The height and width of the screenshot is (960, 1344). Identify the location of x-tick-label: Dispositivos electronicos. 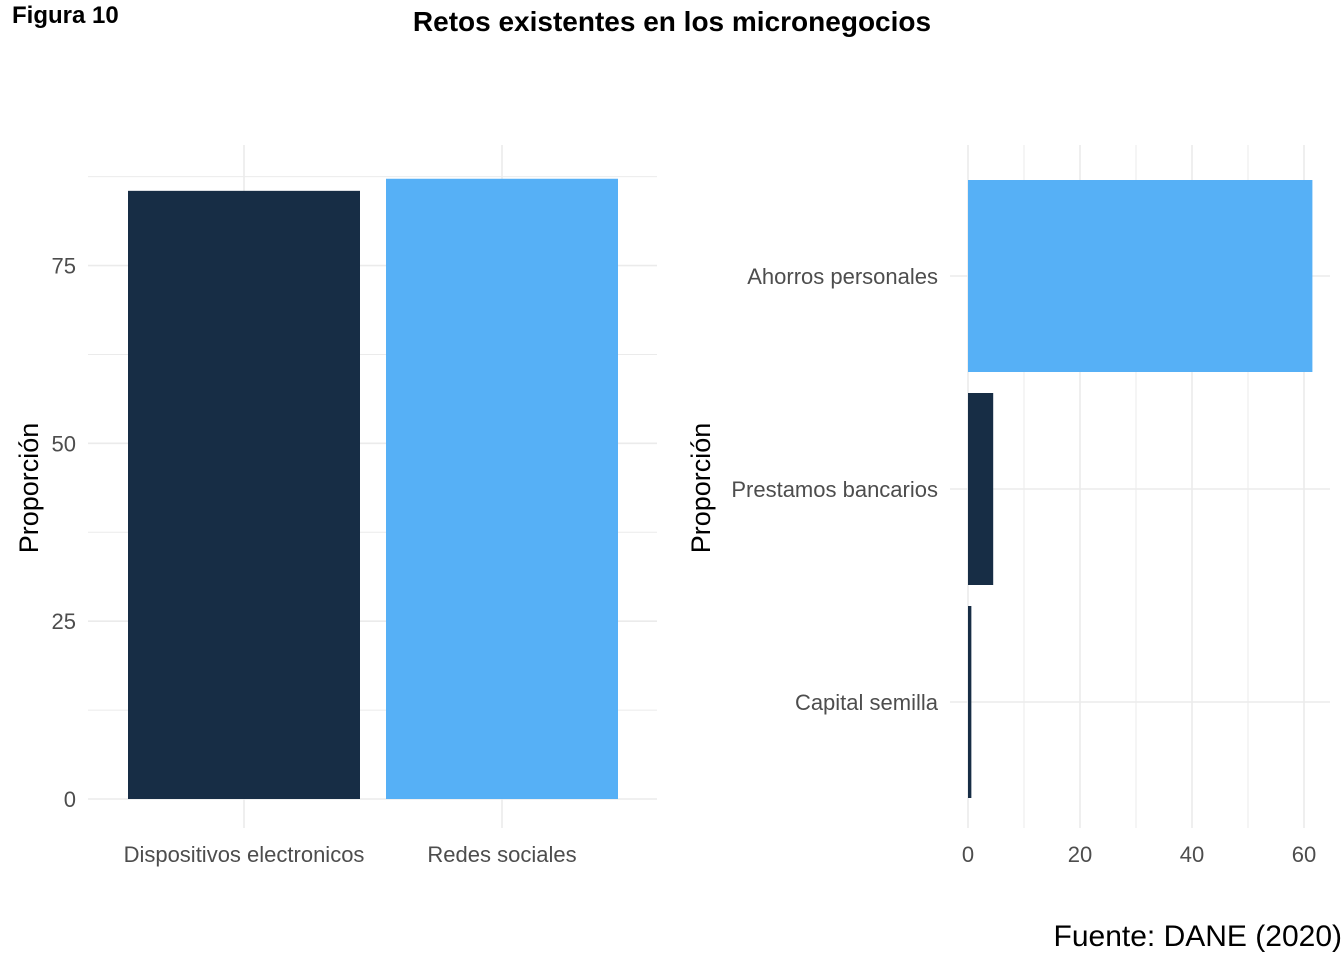
(244, 854).